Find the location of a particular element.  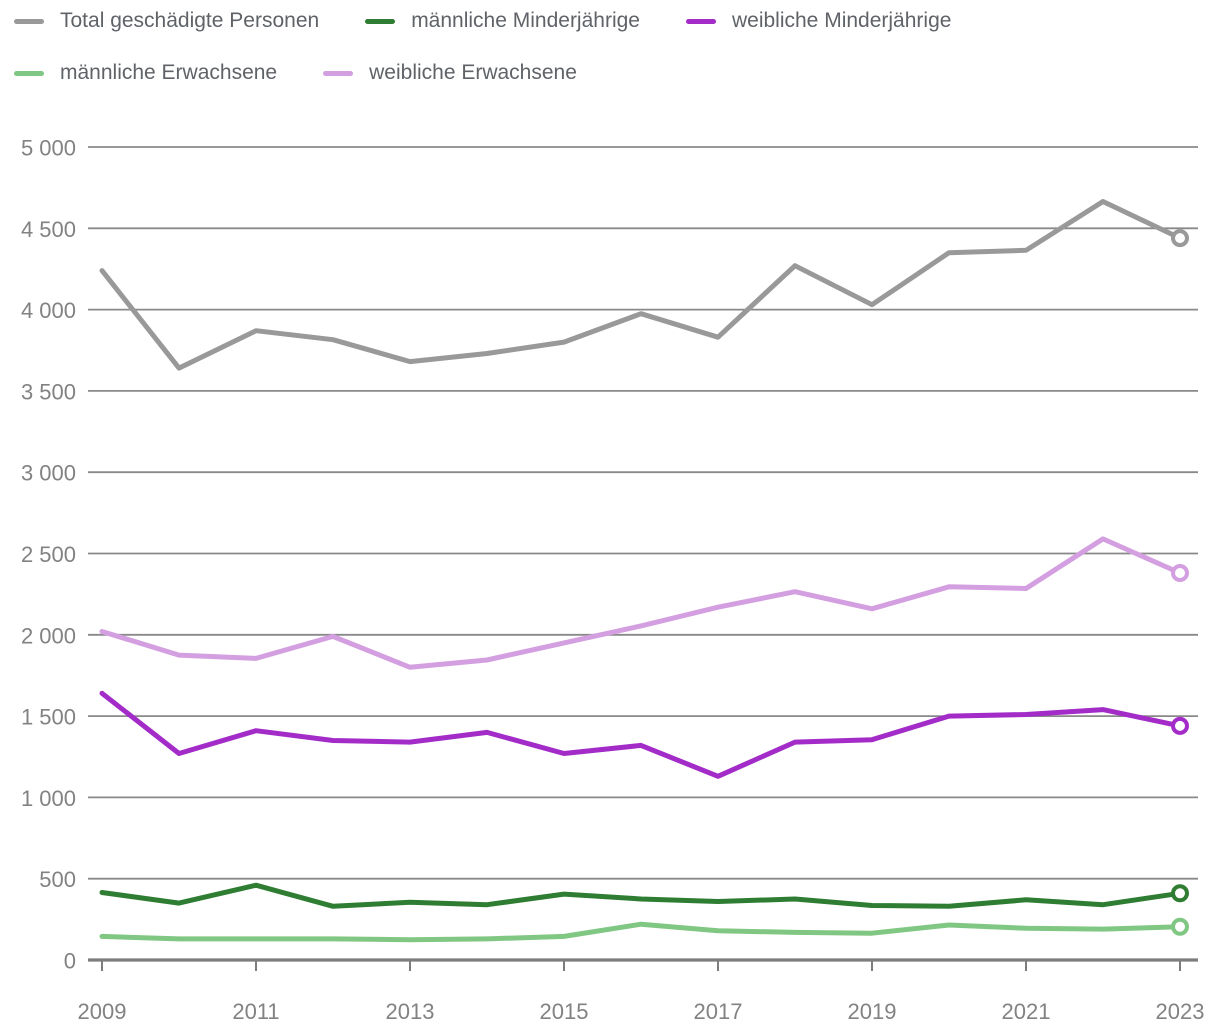

legend-item-female-adults: weibliche Erwachsene is located at coordinates (450, 73).